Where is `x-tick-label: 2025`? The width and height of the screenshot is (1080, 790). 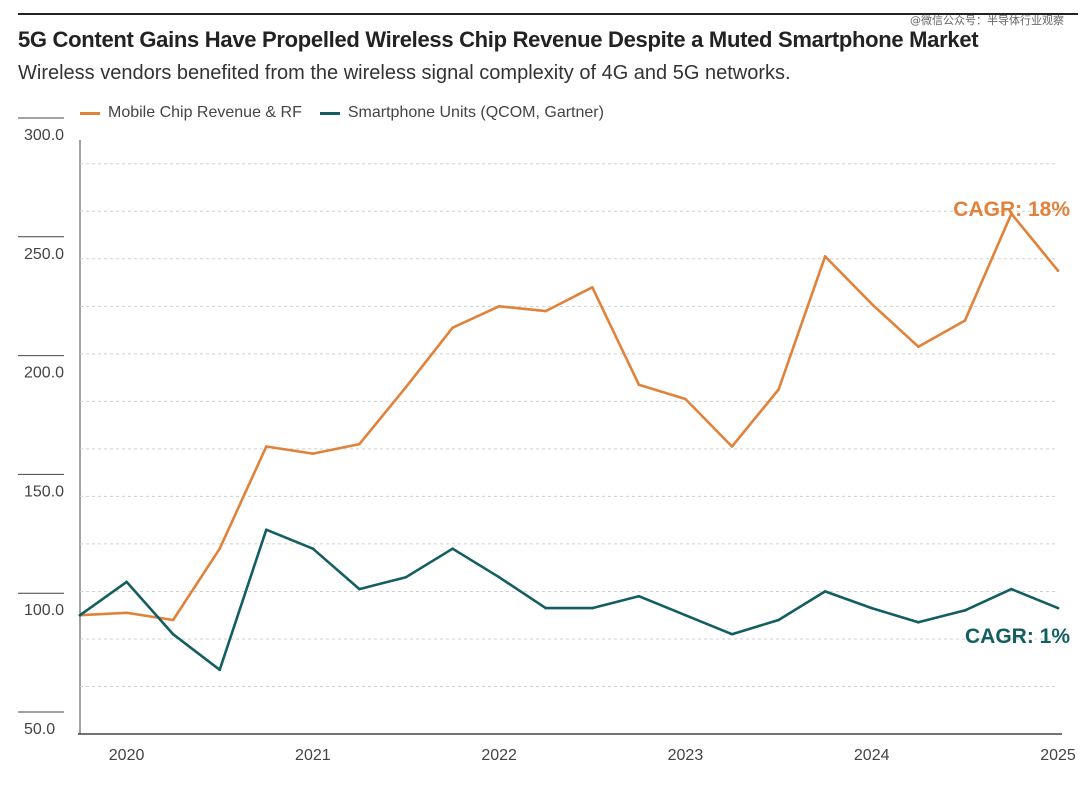
x-tick-label: 2025 is located at coordinates (1058, 755).